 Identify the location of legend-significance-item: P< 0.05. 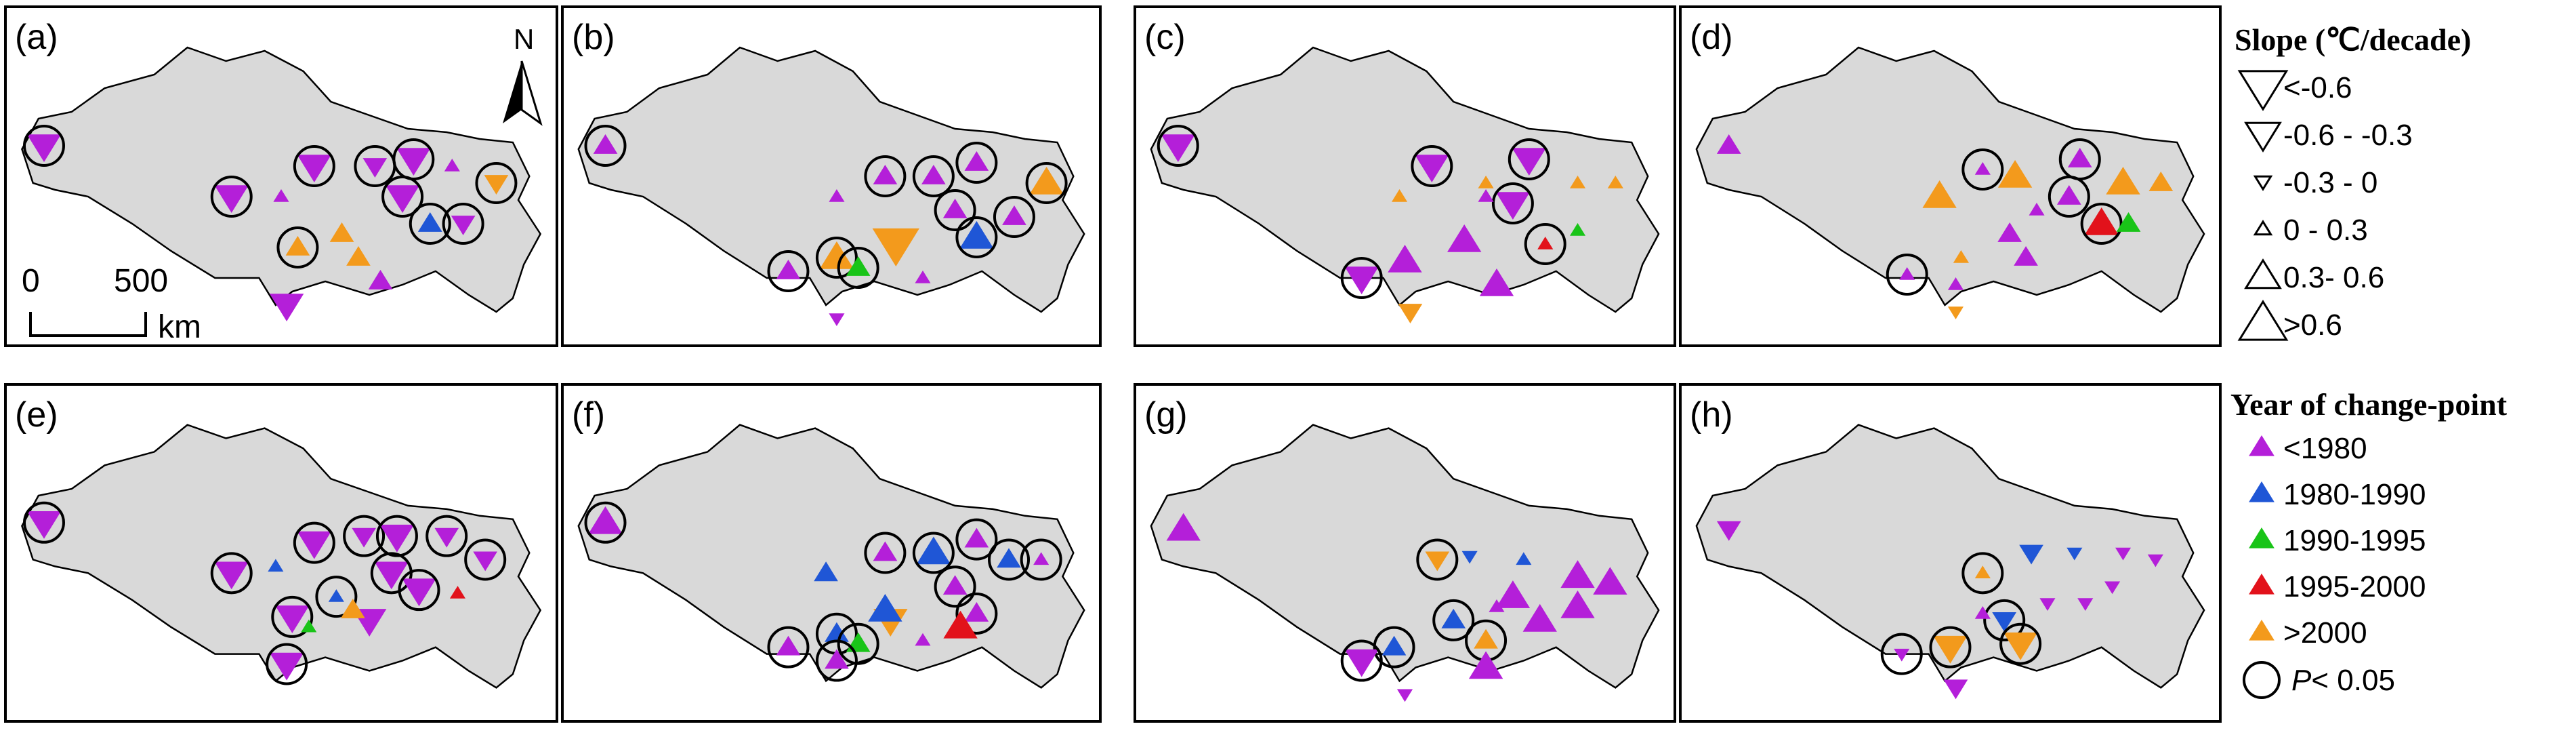
(2319, 680).